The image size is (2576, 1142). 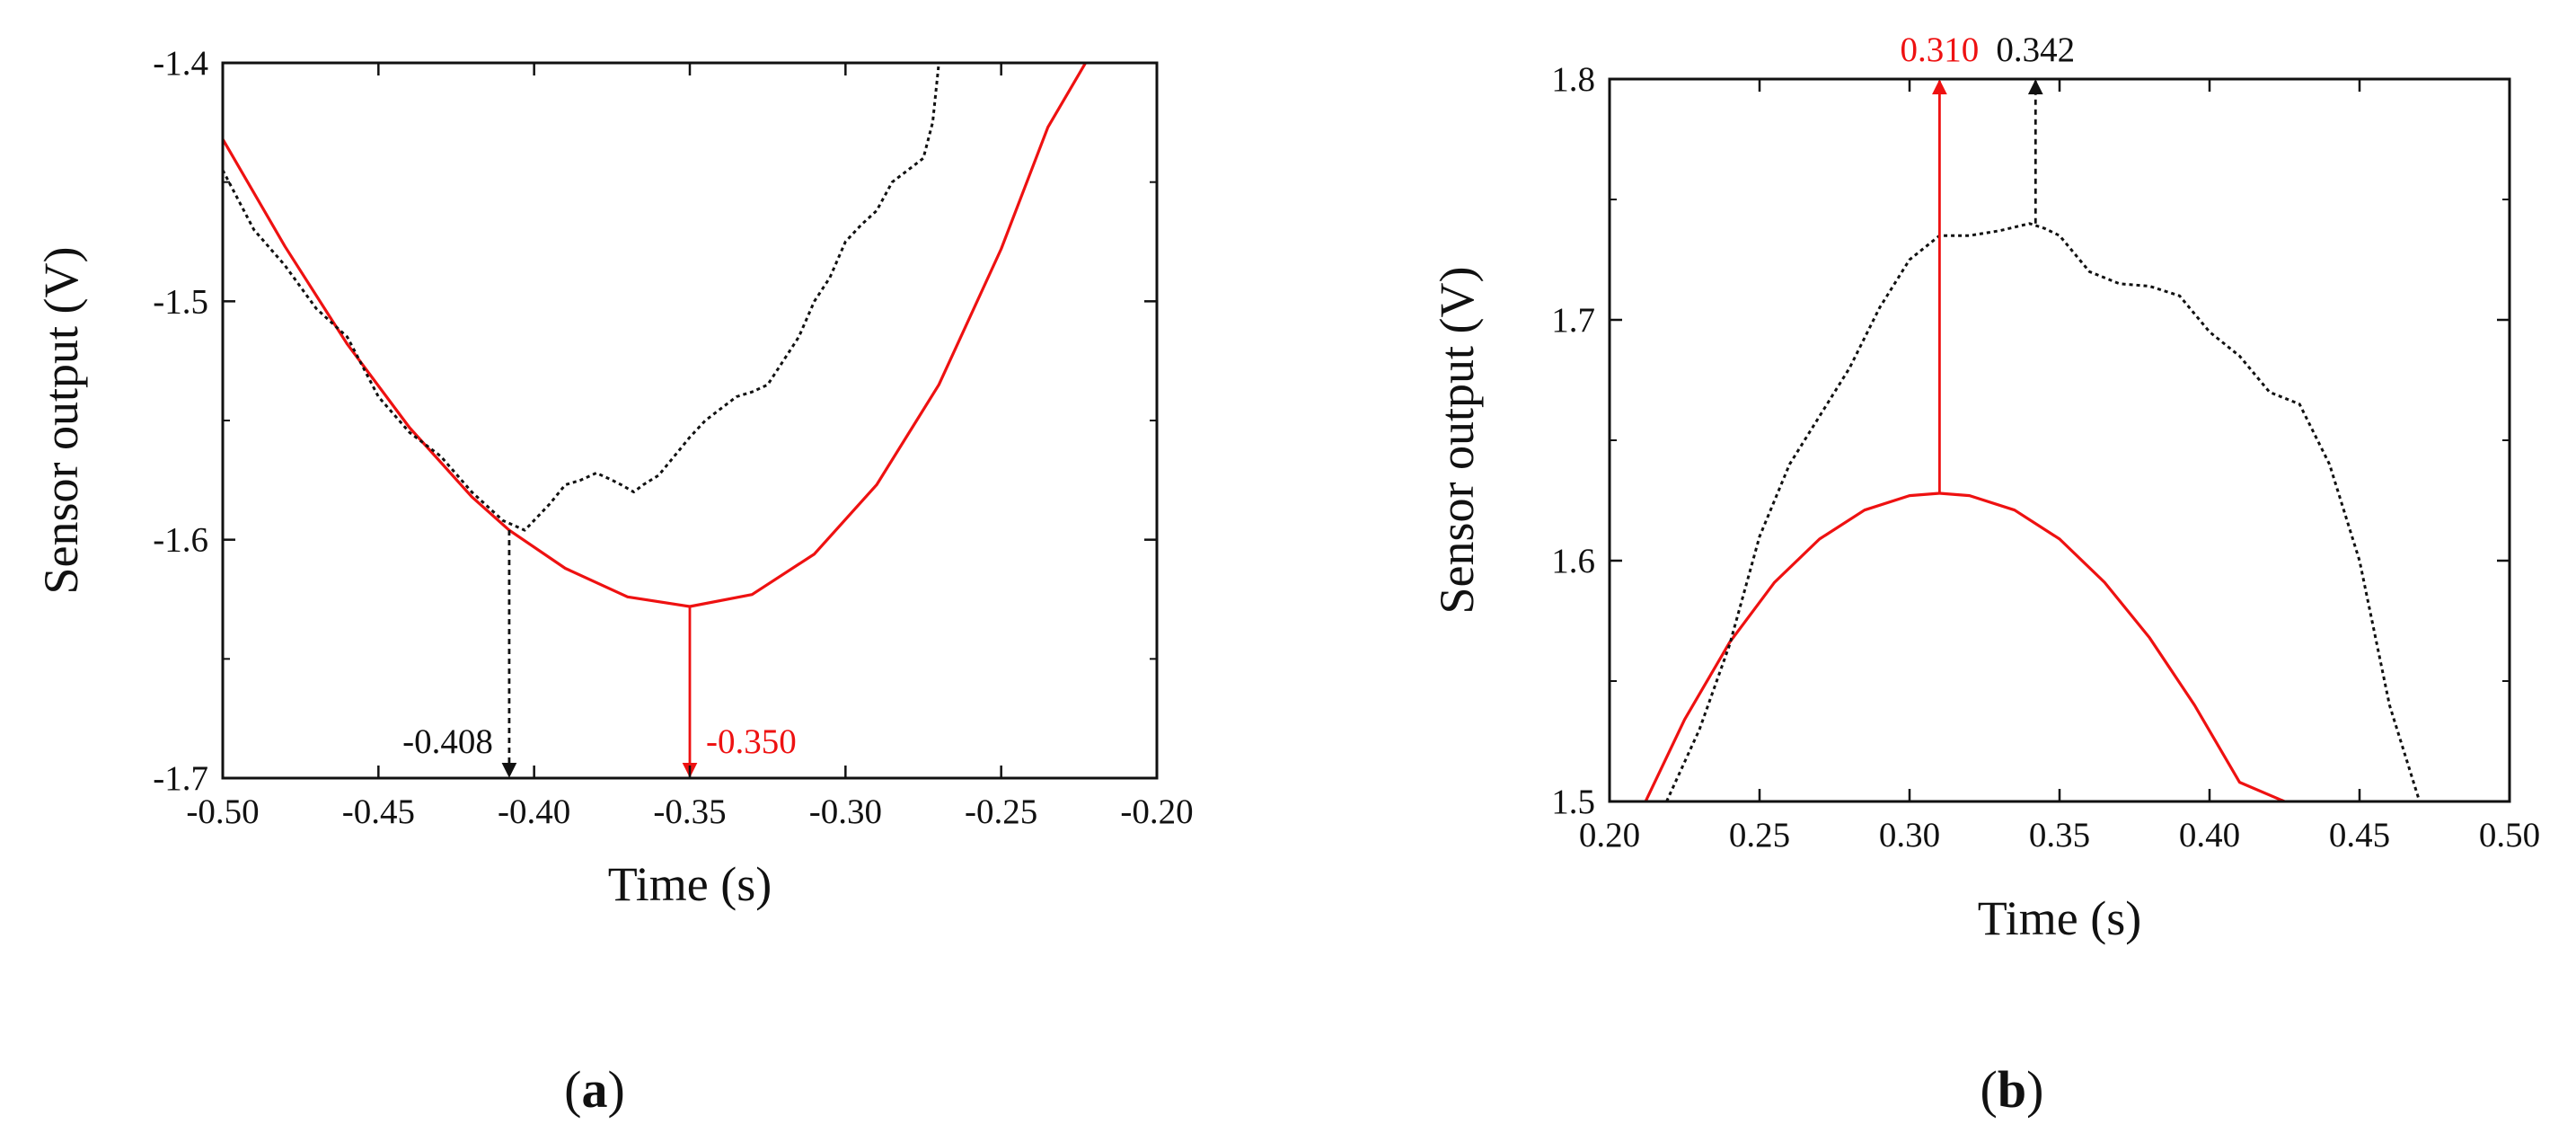 What do you see at coordinates (1759, 835) in the screenshot?
I see `x-tick-label: 0.25` at bounding box center [1759, 835].